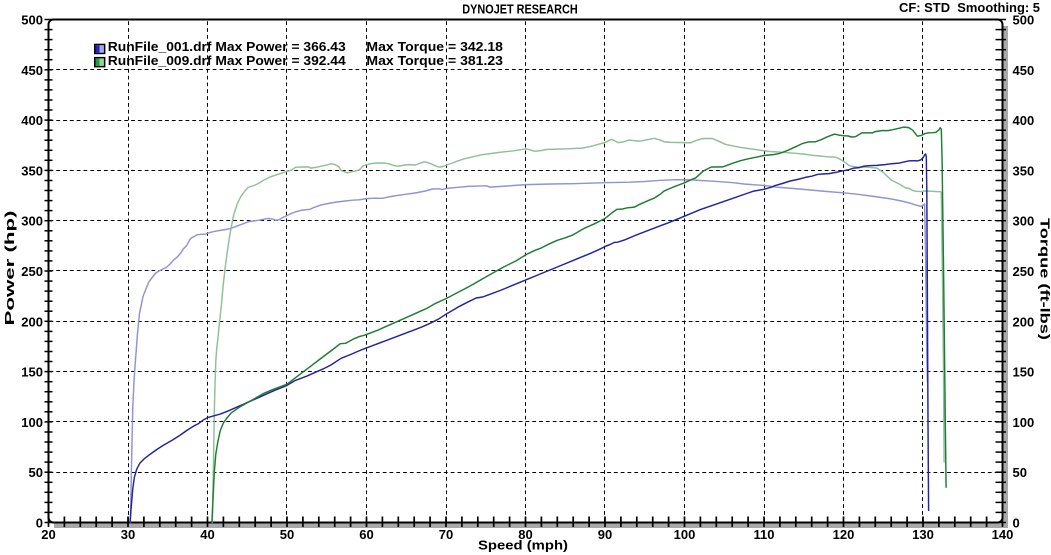  Describe the element at coordinates (128, 534) in the screenshot. I see `svg-text: 30` at that location.